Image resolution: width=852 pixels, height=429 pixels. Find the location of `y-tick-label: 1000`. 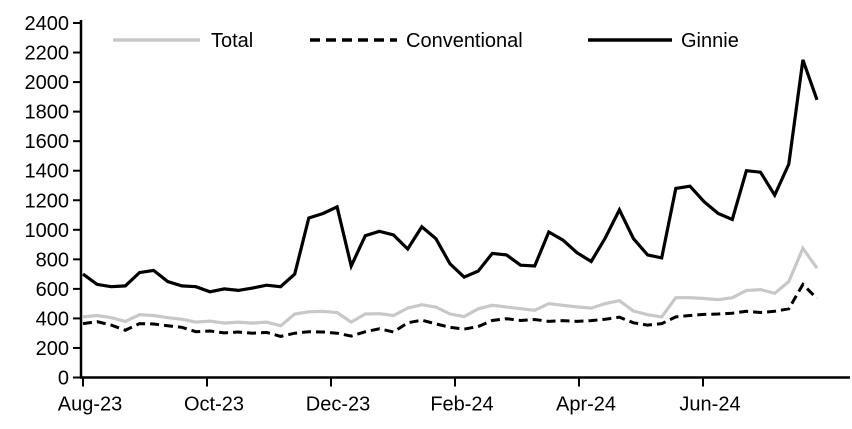

y-tick-label: 1000 is located at coordinates (47, 231).